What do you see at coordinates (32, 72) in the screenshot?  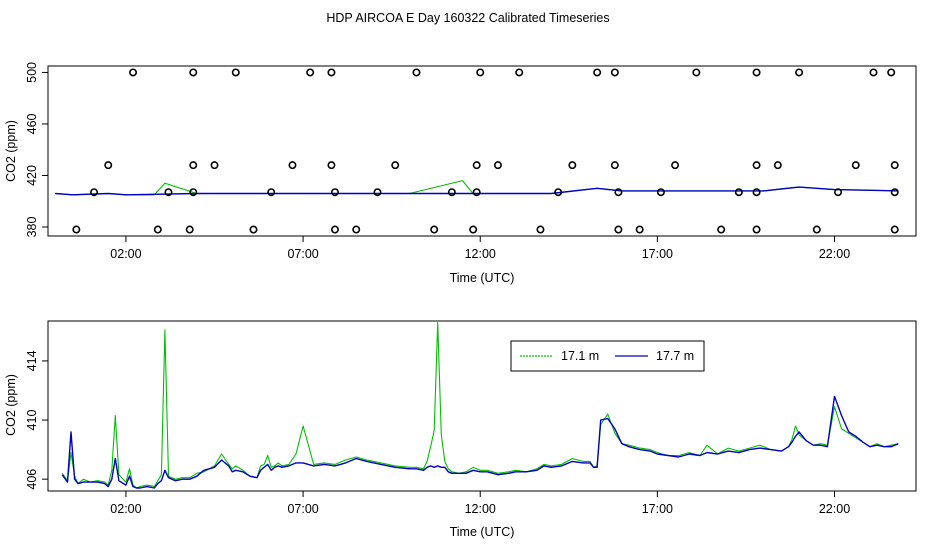 I see `y-tick-label: 500` at bounding box center [32, 72].